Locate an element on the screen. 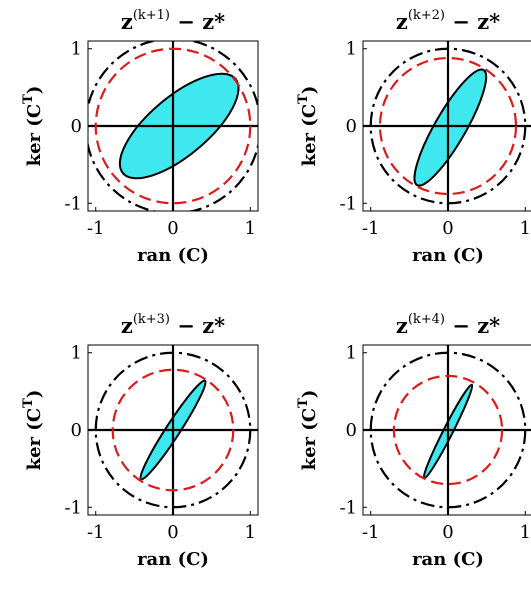  panel-title: z(k+3) − z* is located at coordinates (173, 325).